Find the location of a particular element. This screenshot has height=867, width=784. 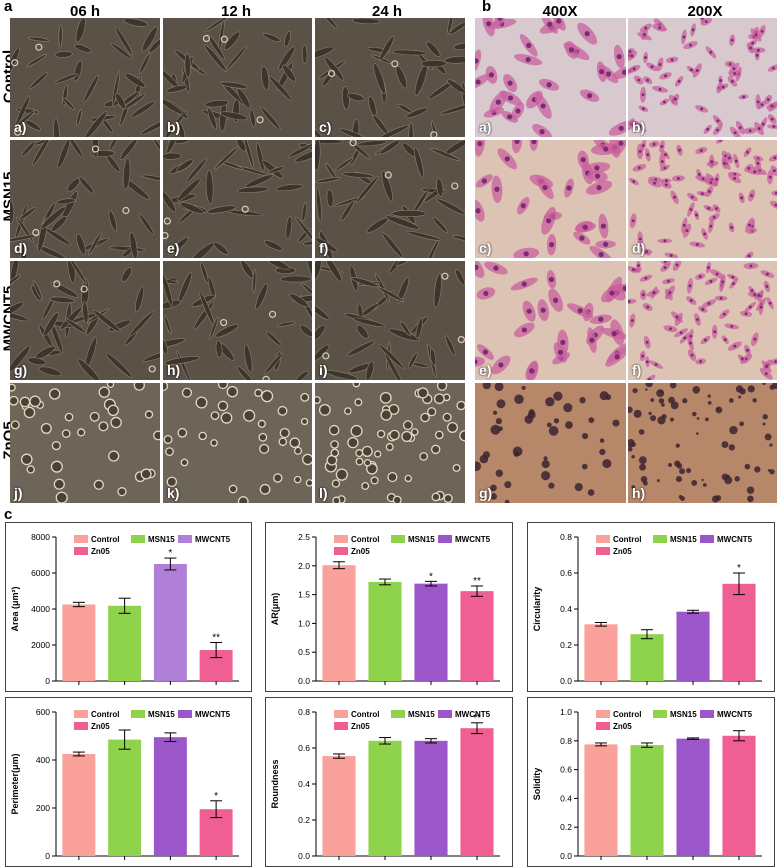

y-tick-label: 600 is located at coordinates (43, 712).